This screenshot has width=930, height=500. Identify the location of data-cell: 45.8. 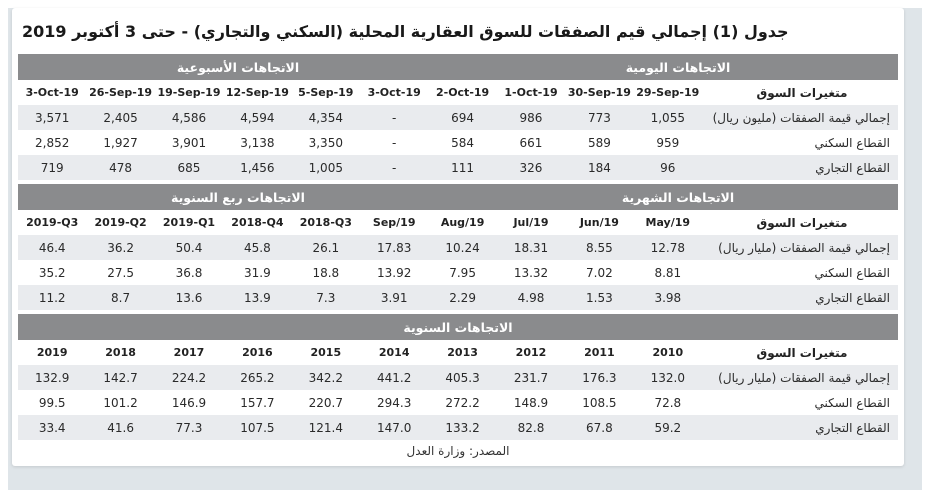
(257, 247).